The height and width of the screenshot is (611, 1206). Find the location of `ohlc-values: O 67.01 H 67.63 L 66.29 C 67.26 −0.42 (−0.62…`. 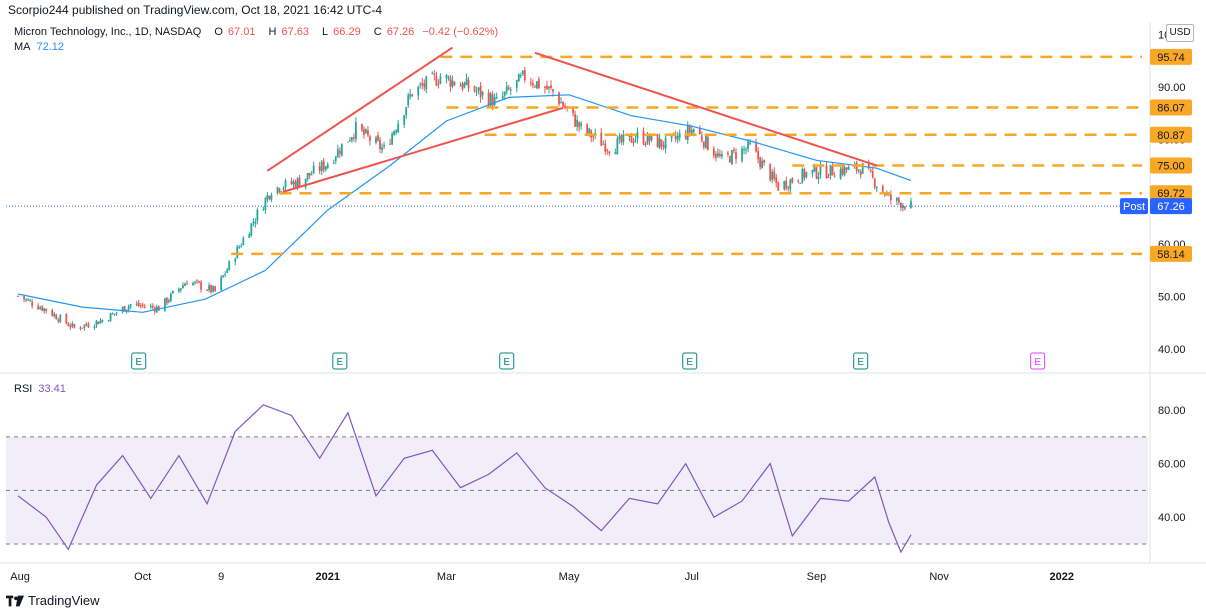

ohlc-values: O 67.01 H 67.63 L 66.29 C 67.26 −0.42 (−0.62… is located at coordinates (351, 32).